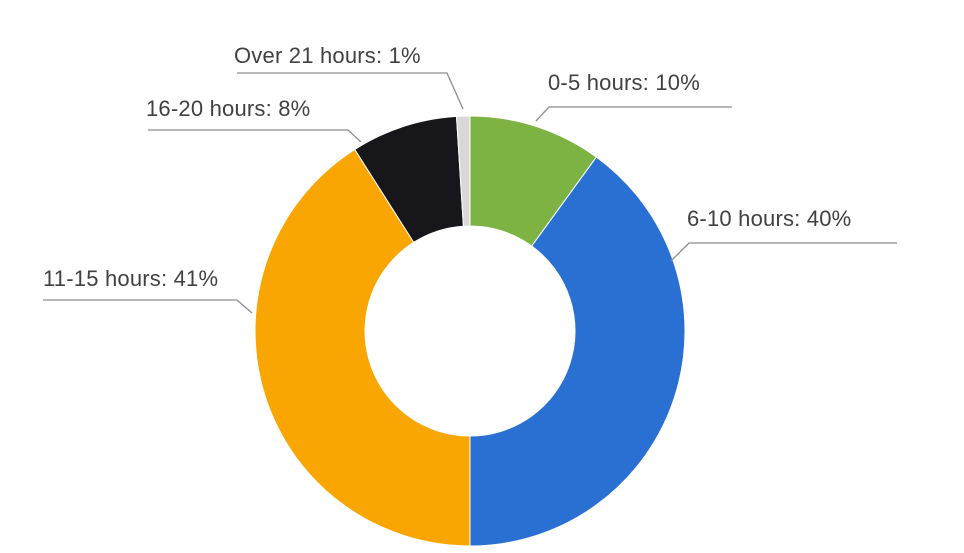 The height and width of the screenshot is (553, 964). What do you see at coordinates (624, 82) in the screenshot?
I see `callout-label-0-5-hours: 0-5 hours: 10%` at bounding box center [624, 82].